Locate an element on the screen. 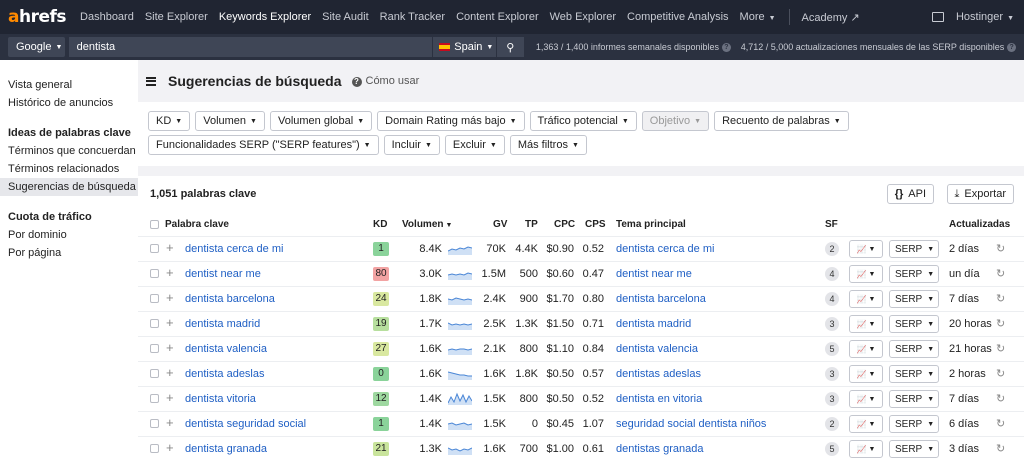 The height and width of the screenshot is (464, 1024). parent-topic-link: dentista cerca de mi is located at coordinates (665, 249).